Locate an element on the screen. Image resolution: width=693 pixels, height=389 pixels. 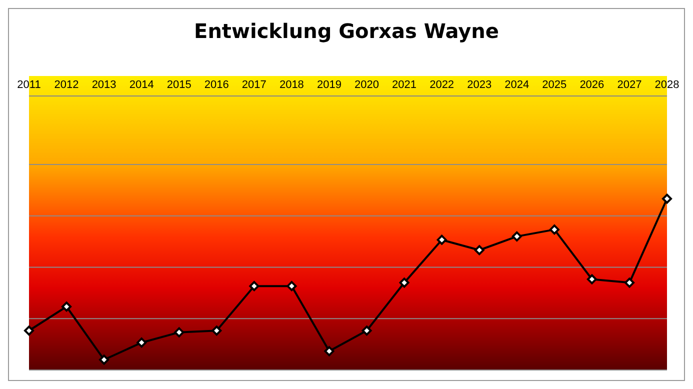
x-tick-label: 2027 is located at coordinates (629, 85).